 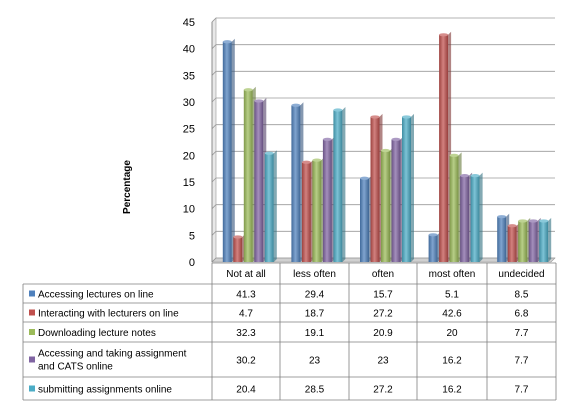 What do you see at coordinates (315, 390) in the screenshot?
I see `table-cell-value: 28.5` at bounding box center [315, 390].